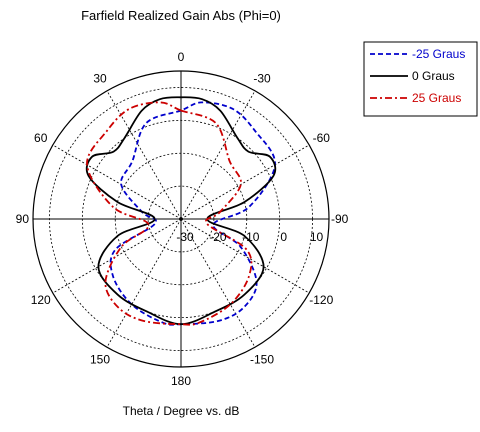 Image resolution: width=480 pixels, height=432 pixels. What do you see at coordinates (436, 98) in the screenshot?
I see `legend-label: 25 Graus` at bounding box center [436, 98].